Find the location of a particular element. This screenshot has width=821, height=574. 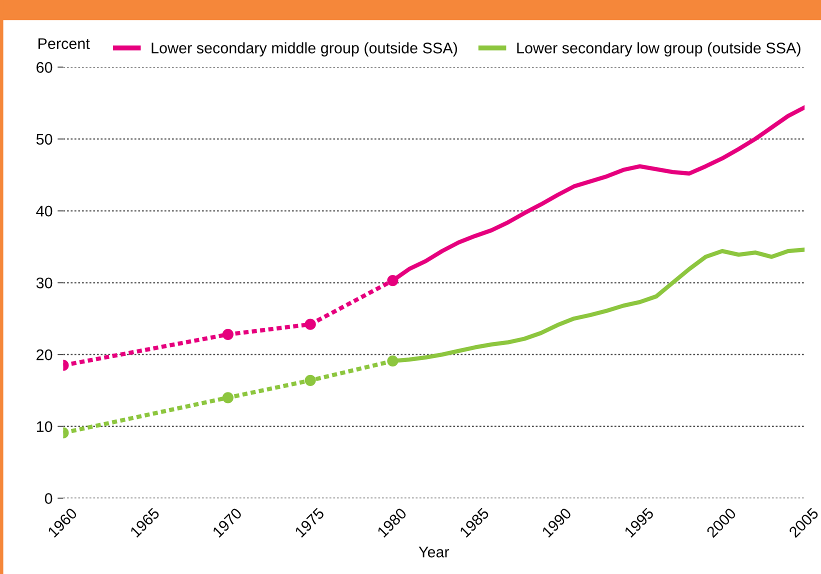

y-tick-label: 10 is located at coordinates (44, 426).